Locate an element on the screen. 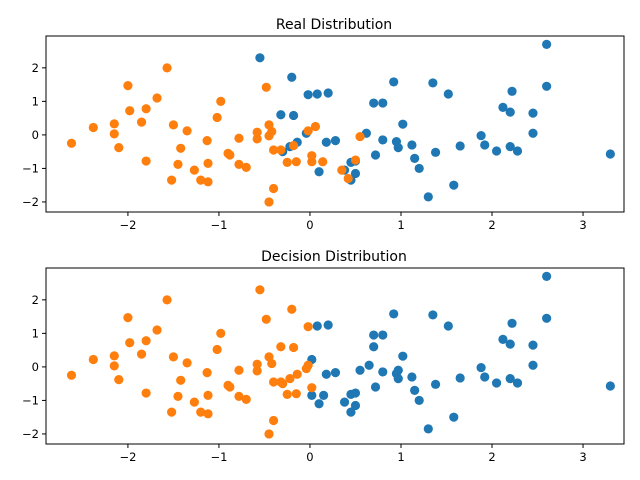  x-tick-label: 0 is located at coordinates (309, 457).